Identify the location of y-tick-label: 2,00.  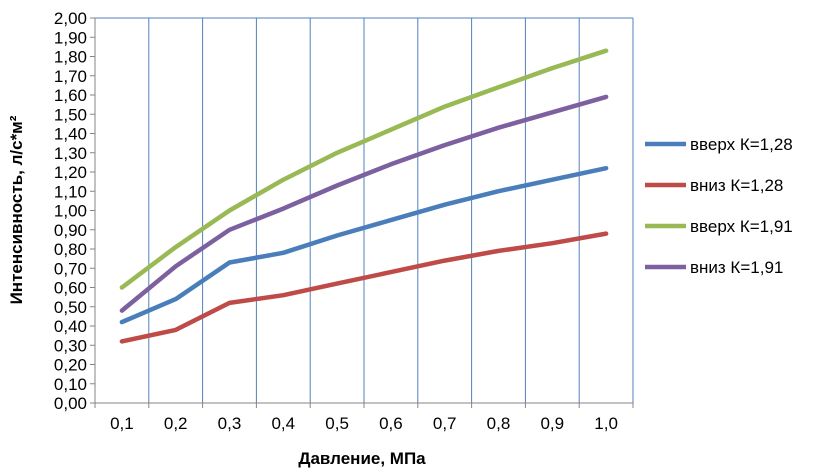
(70, 18).